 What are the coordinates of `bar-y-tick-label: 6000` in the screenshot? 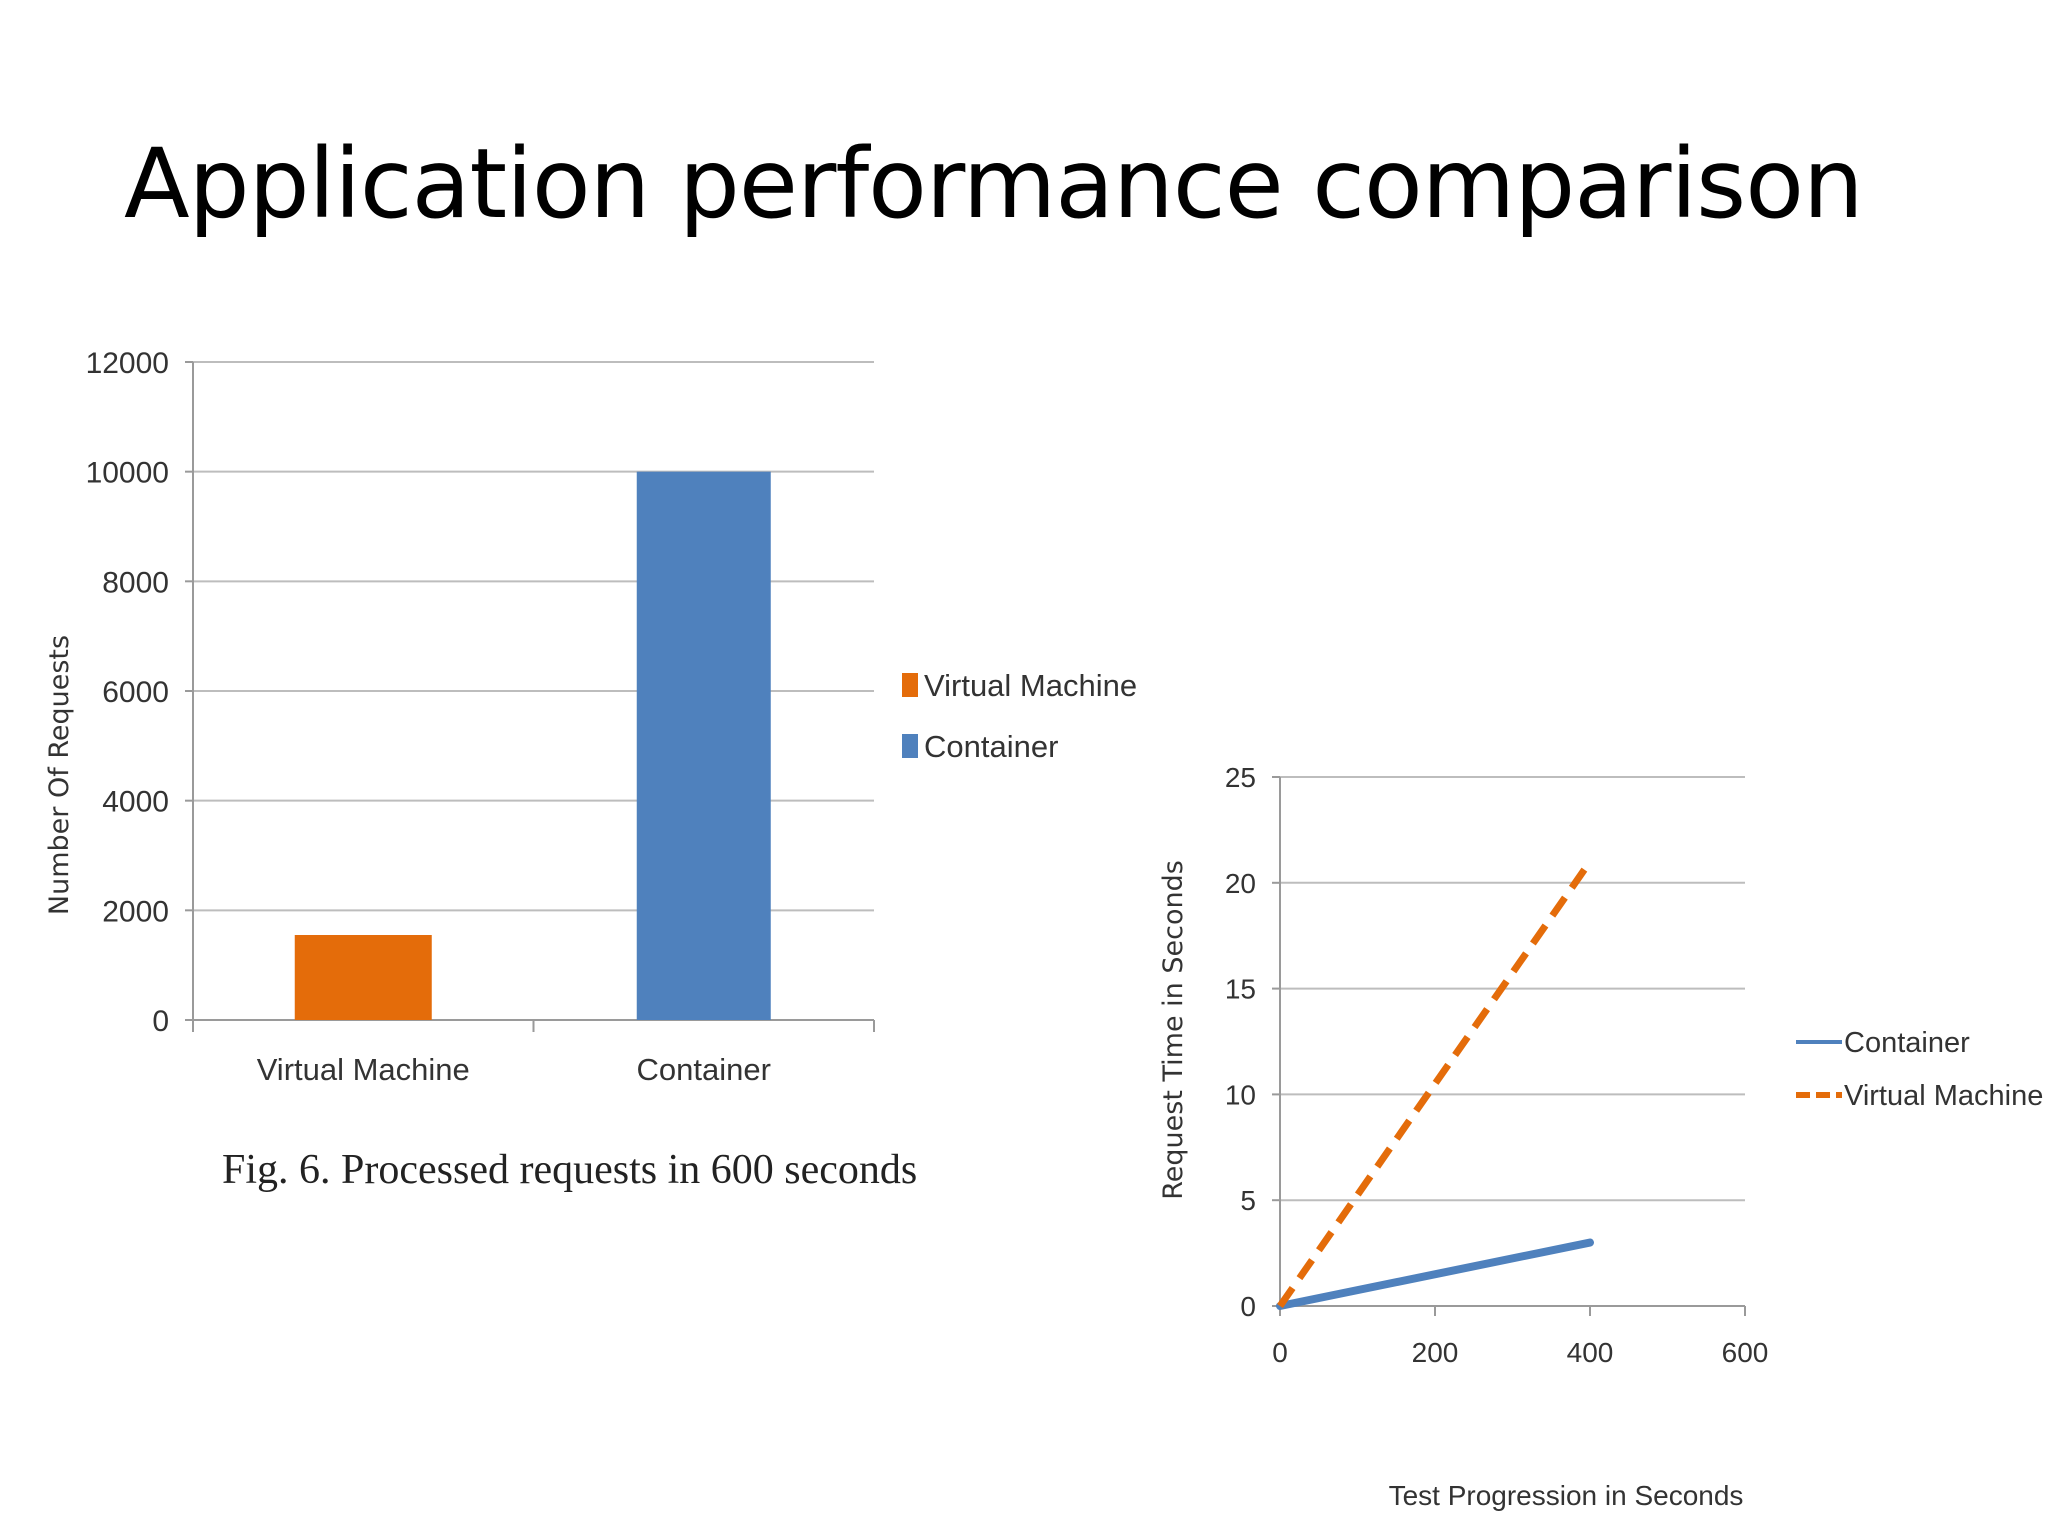 It's located at (135, 692).